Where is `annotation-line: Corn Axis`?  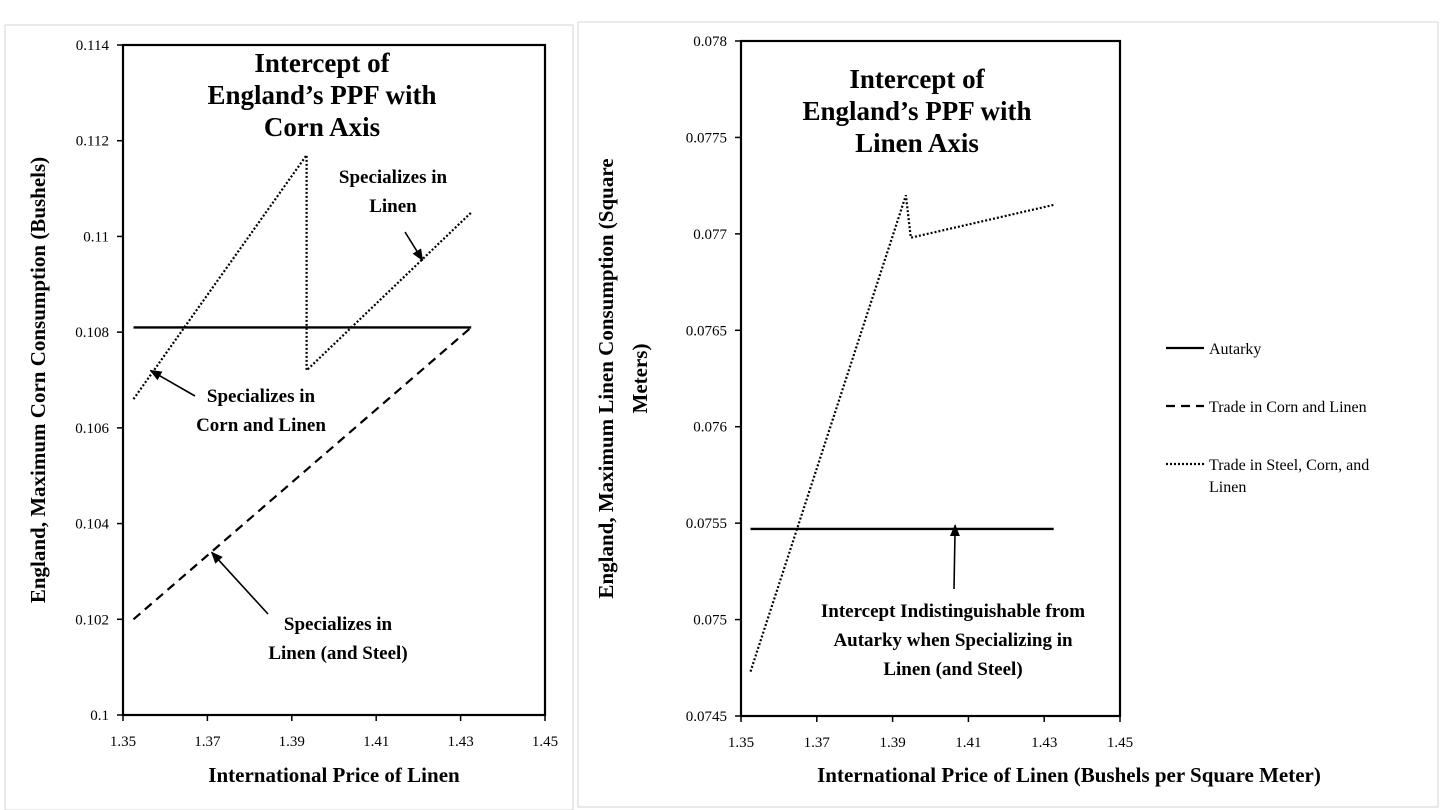
annotation-line: Corn Axis is located at coordinates (322, 127).